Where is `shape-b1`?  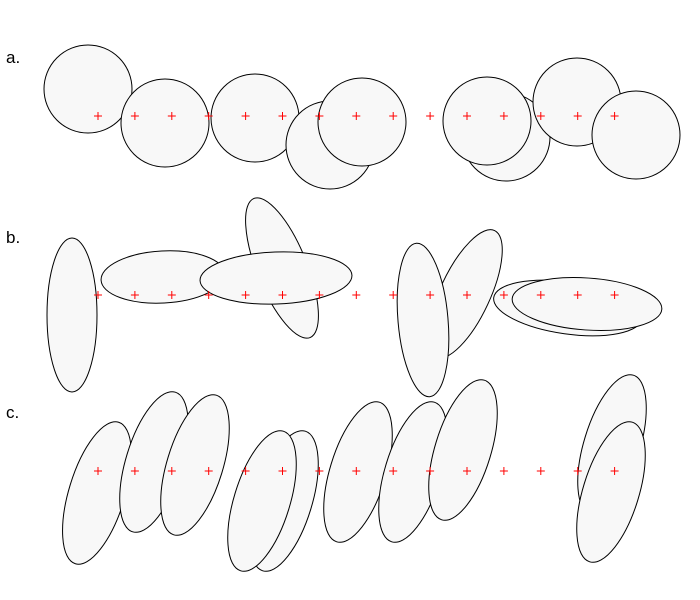 shape-b1 is located at coordinates (72, 315).